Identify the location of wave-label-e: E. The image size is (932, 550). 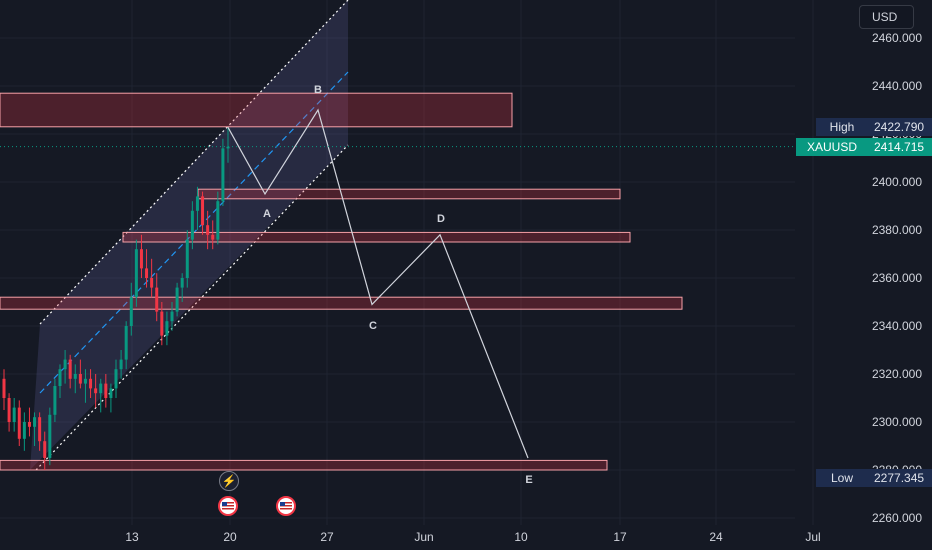
(528, 480).